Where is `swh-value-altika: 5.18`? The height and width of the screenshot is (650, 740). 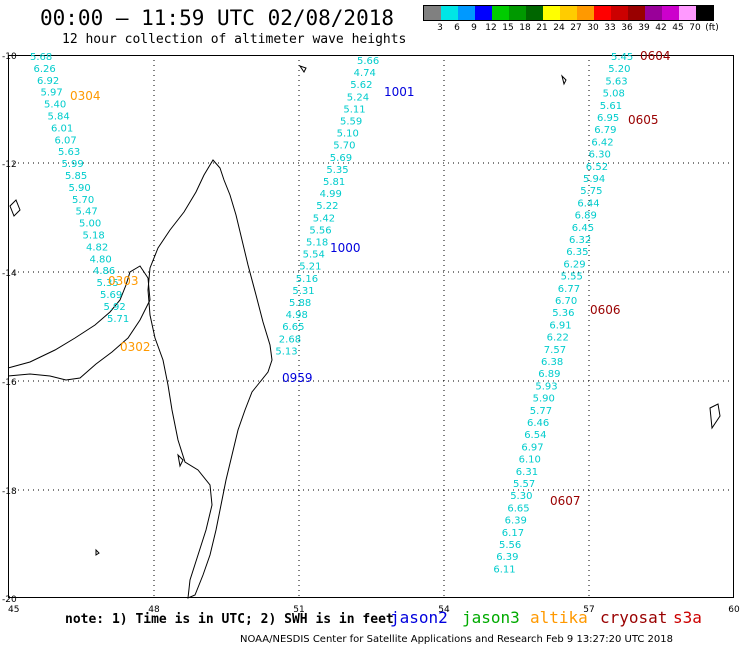 swh-value-altika: 5.18 is located at coordinates (94, 236).